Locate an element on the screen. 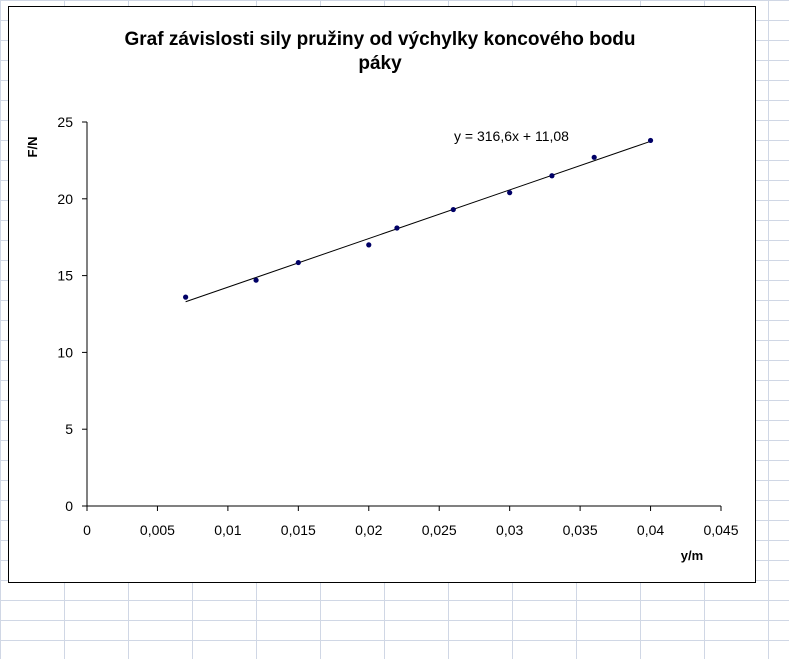 The width and height of the screenshot is (789, 659). x-tick-label: 0,04 is located at coordinates (650, 530).